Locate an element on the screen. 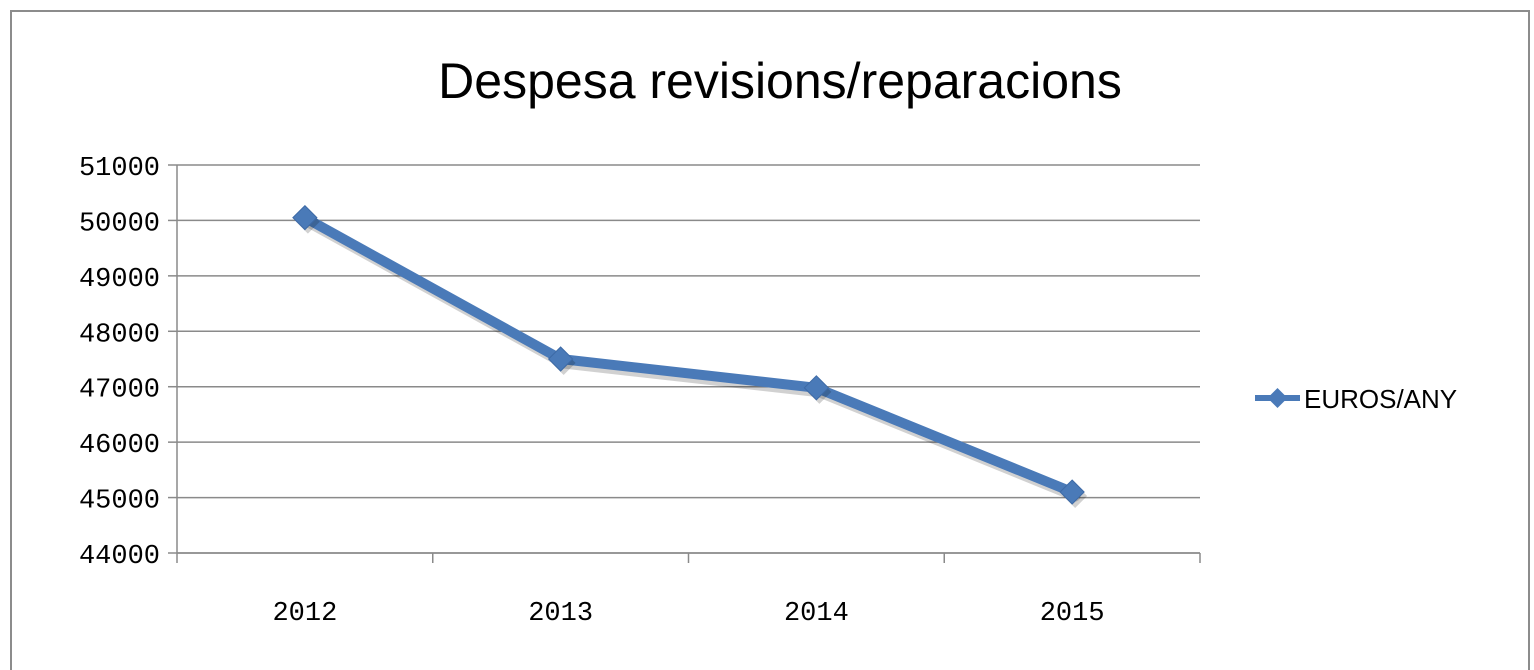 This screenshot has width=1534, height=670. x-tick-label: 2013 is located at coordinates (560, 614).